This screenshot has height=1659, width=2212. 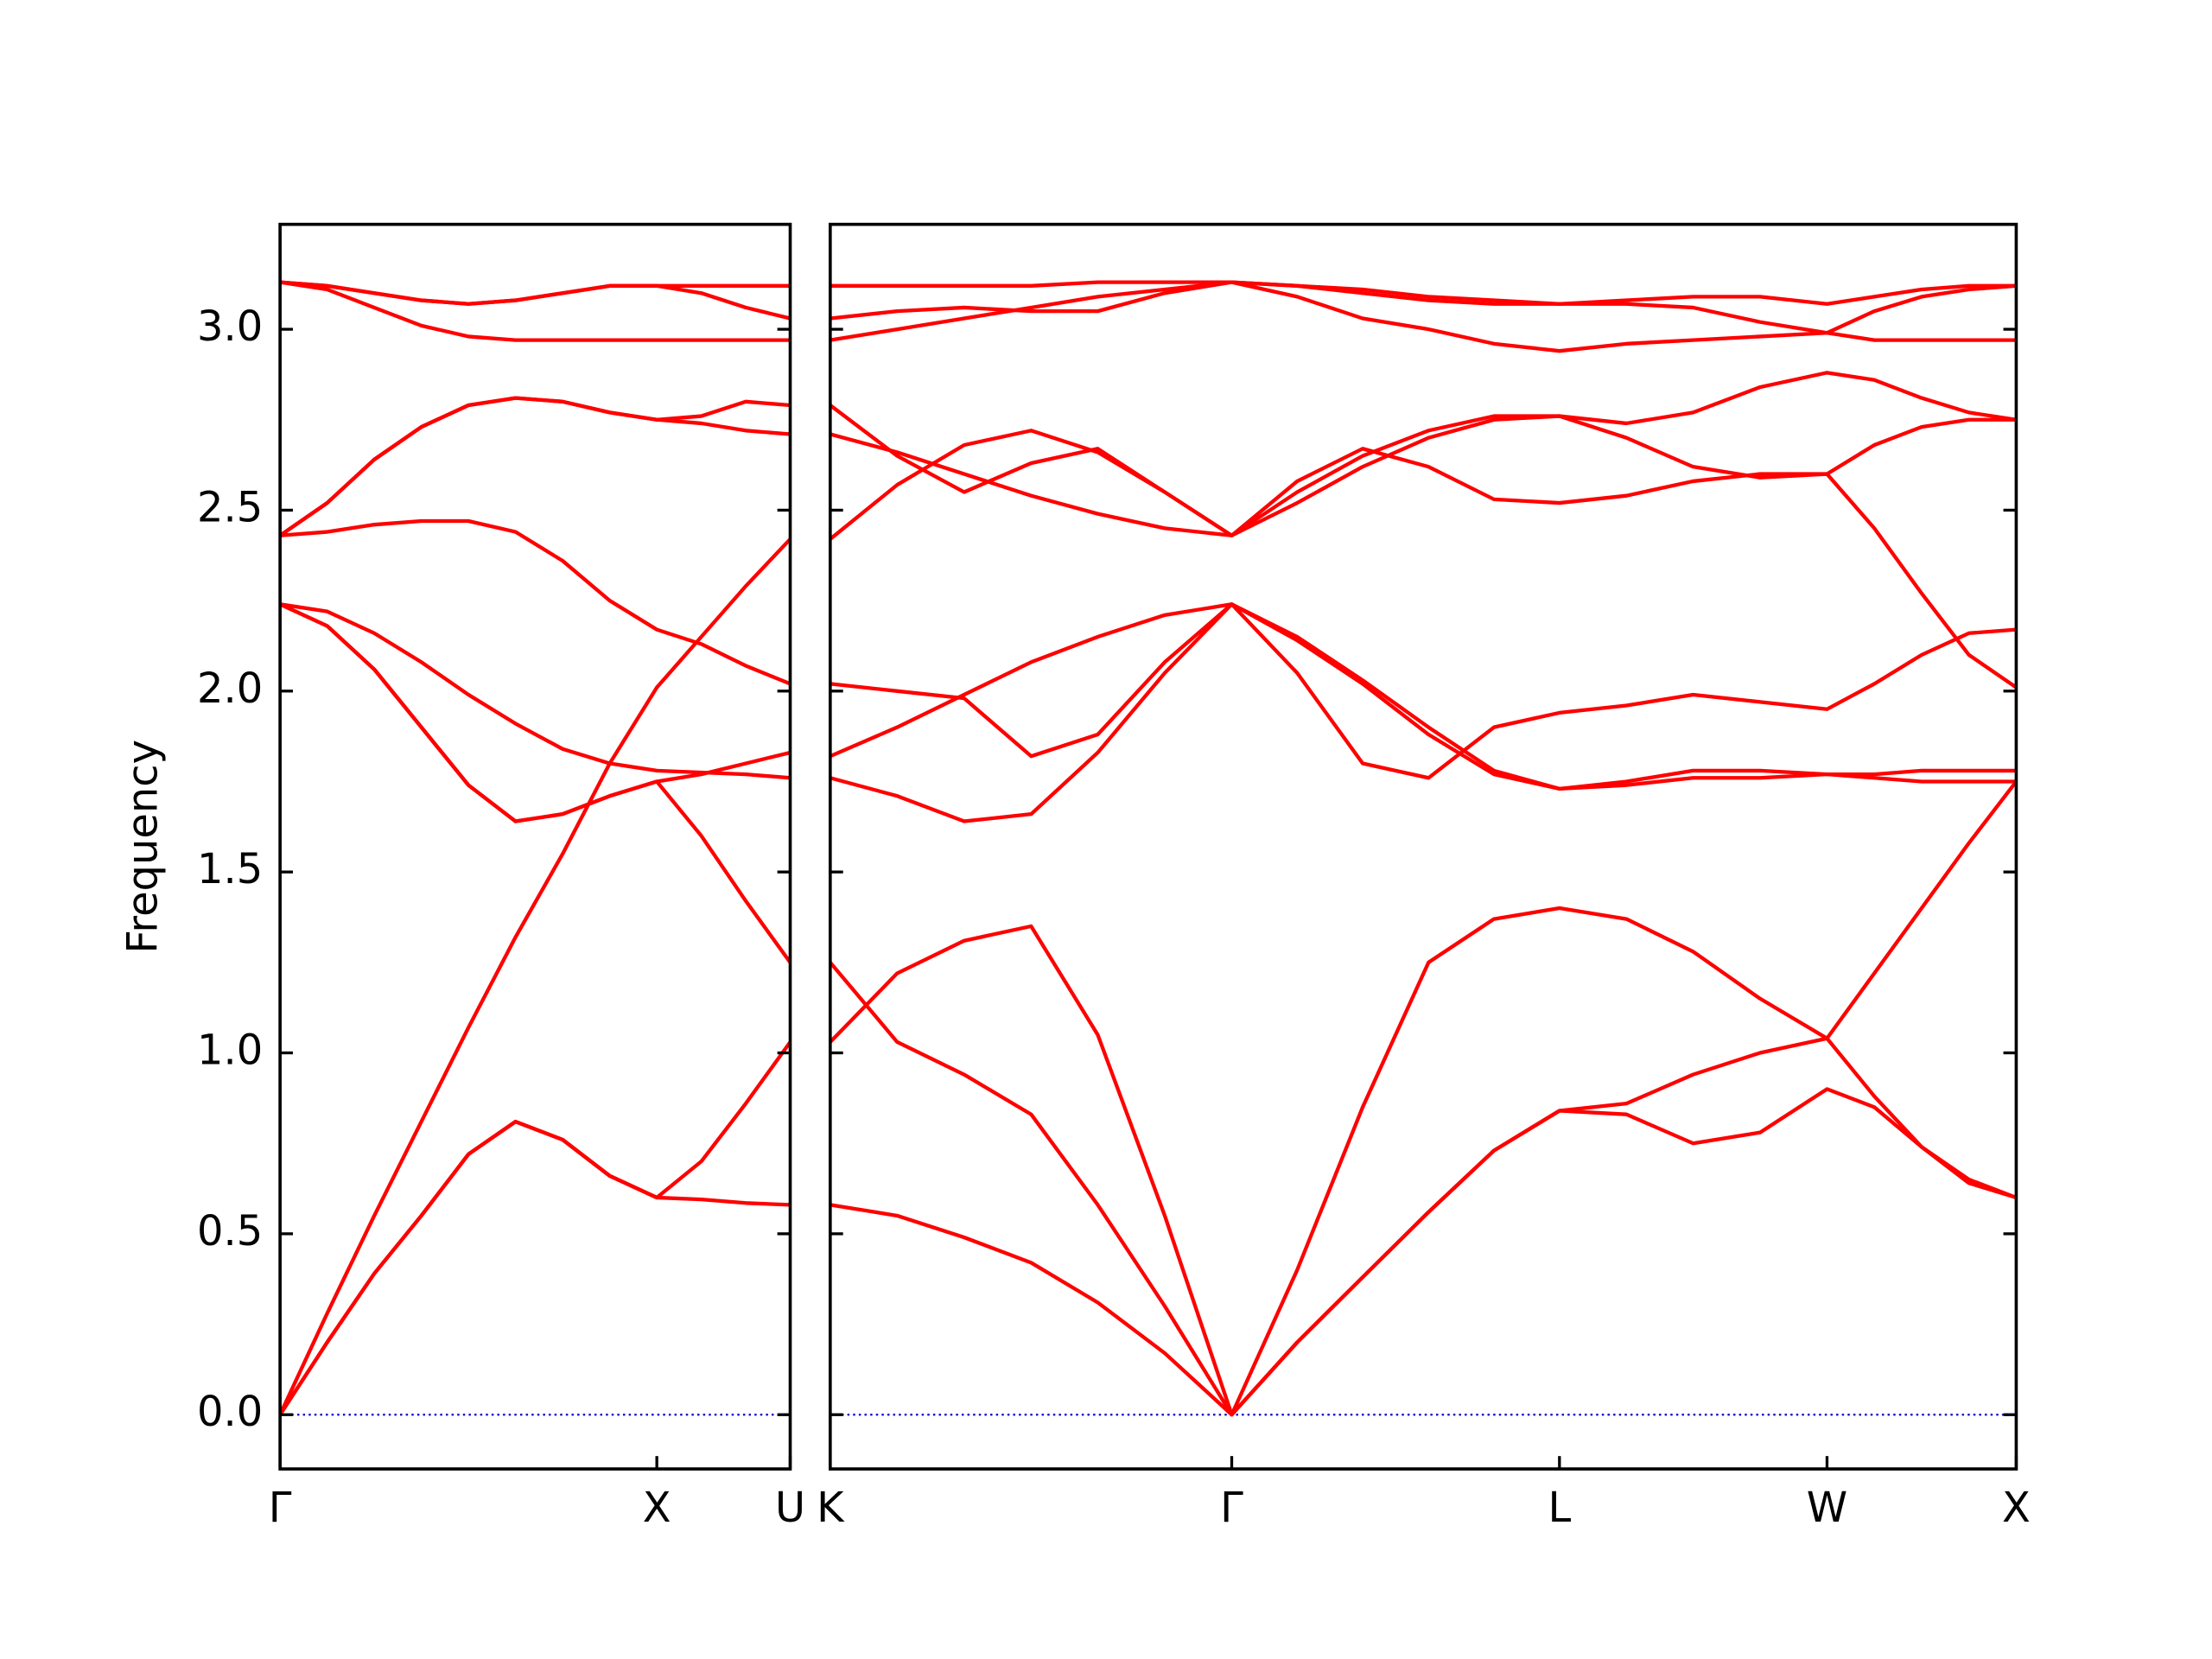 What do you see at coordinates (230, 688) in the screenshot?
I see `y-tick-label: 2.0` at bounding box center [230, 688].